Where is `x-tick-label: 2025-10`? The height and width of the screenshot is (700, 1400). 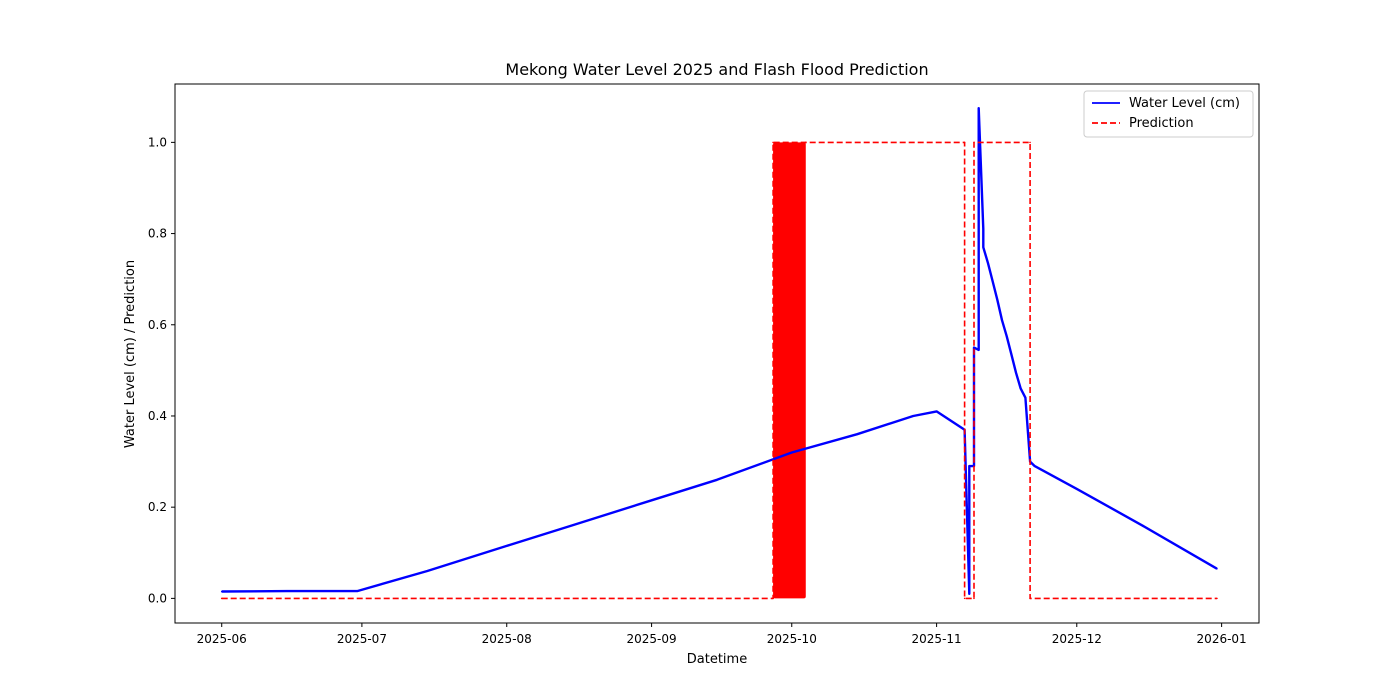
x-tick-label: 2025-10 is located at coordinates (792, 639).